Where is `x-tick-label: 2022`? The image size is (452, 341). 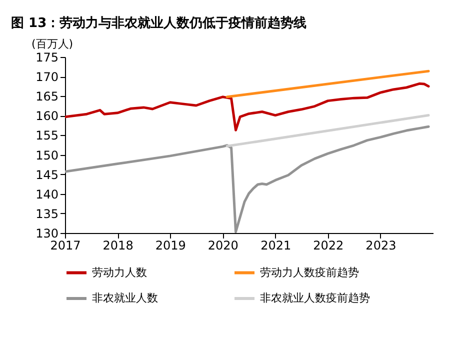 x-tick-label: 2022 is located at coordinates (328, 245).